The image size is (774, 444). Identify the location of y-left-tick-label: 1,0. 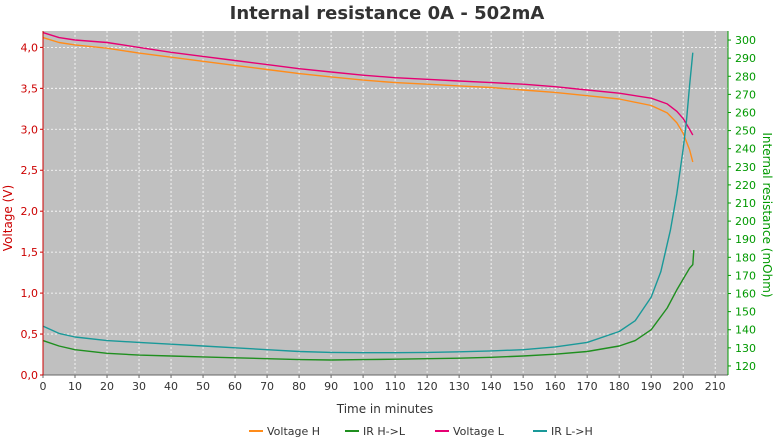
(30, 293).